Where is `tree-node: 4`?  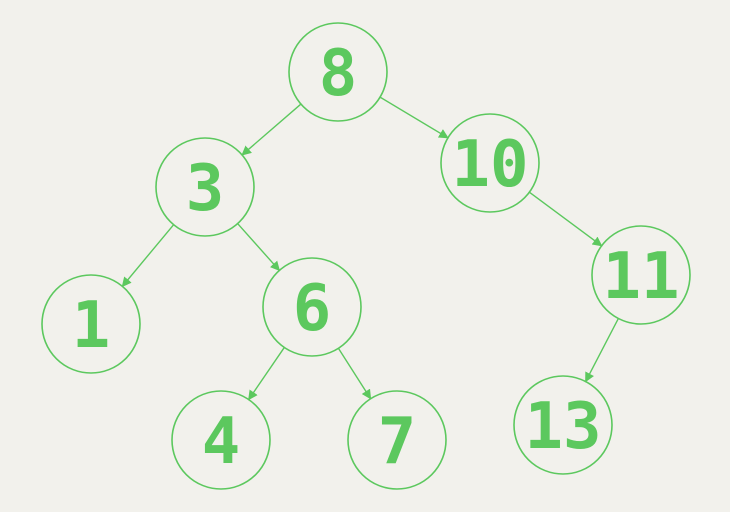
tree-node: 4 is located at coordinates (221, 440).